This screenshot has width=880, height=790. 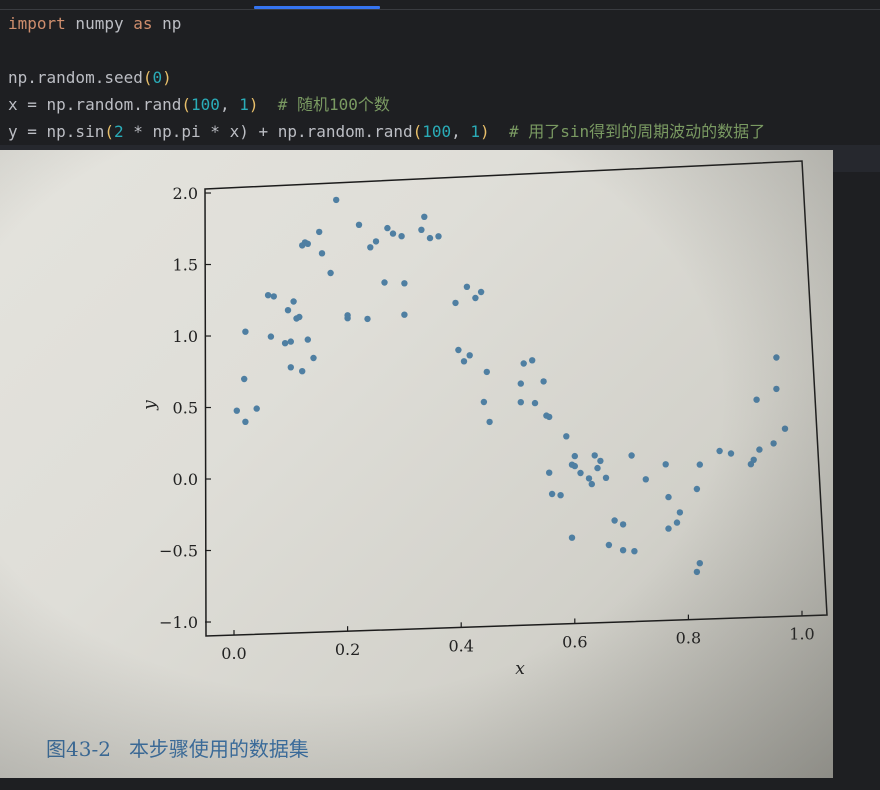 What do you see at coordinates (437, 131) in the screenshot?
I see `code-token: 100` at bounding box center [437, 131].